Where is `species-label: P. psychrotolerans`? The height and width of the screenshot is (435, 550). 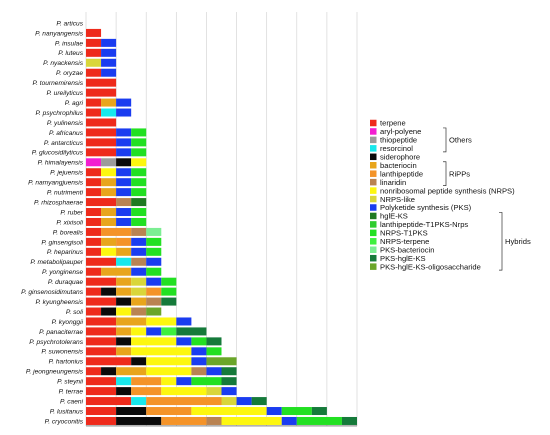 species-label: P. psychrotolerans is located at coordinates (56, 342).